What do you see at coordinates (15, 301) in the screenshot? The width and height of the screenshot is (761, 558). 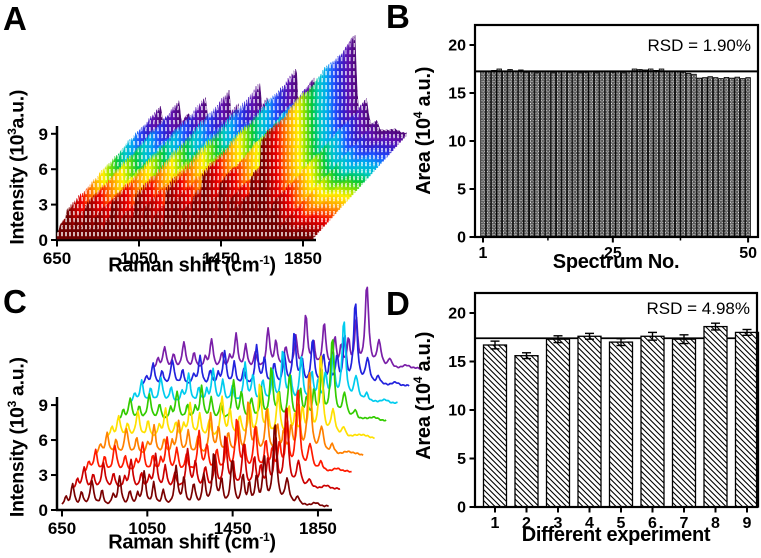 I see `panel-c-label: C` at bounding box center [15, 301].